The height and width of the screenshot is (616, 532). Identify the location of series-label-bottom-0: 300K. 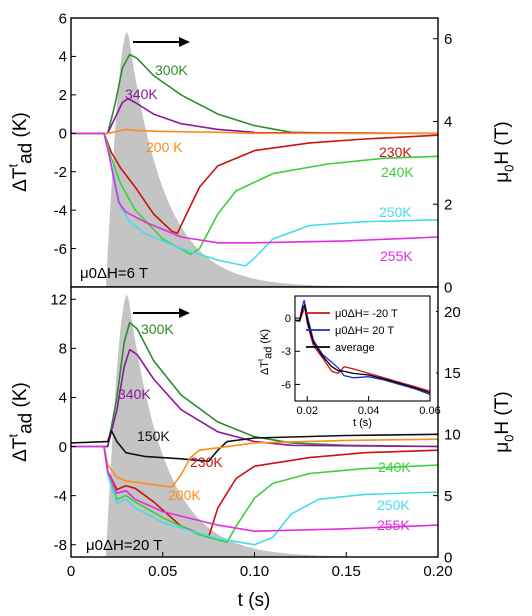
(157, 329).